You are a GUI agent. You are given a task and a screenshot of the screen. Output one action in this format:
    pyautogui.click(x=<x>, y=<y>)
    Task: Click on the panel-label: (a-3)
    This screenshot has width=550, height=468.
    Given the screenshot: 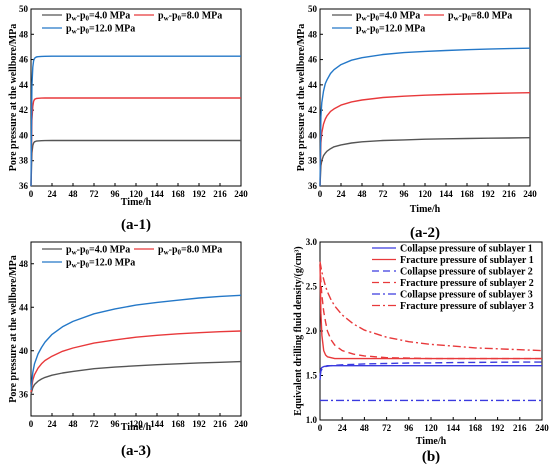 What is the action you would take?
    pyautogui.click(x=136, y=451)
    